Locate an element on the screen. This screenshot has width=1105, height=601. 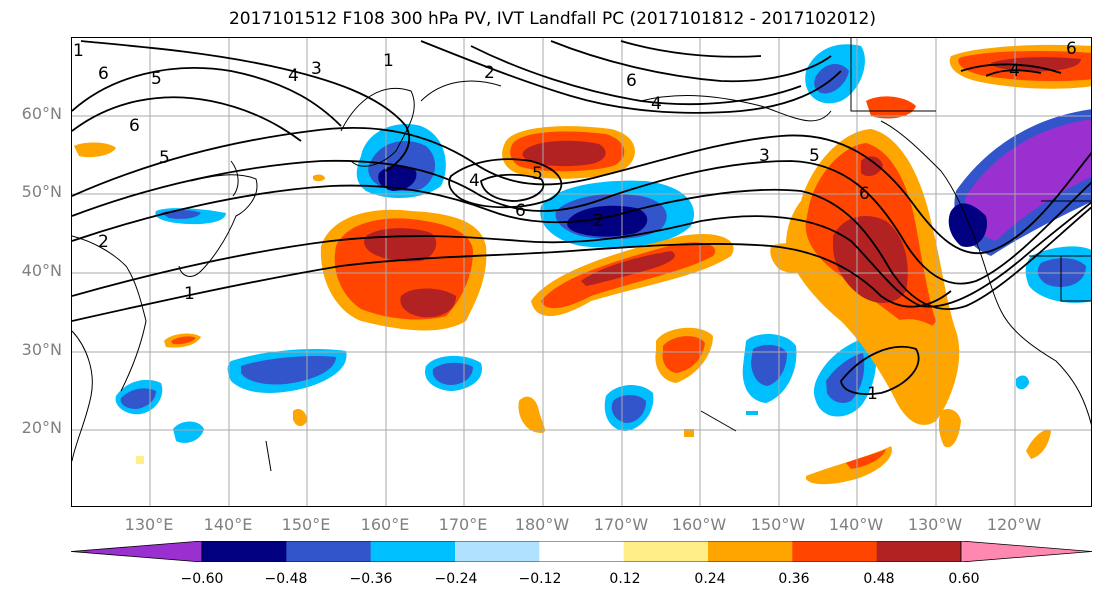
colorbar-tick: 0.60 is located at coordinates (964, 579).